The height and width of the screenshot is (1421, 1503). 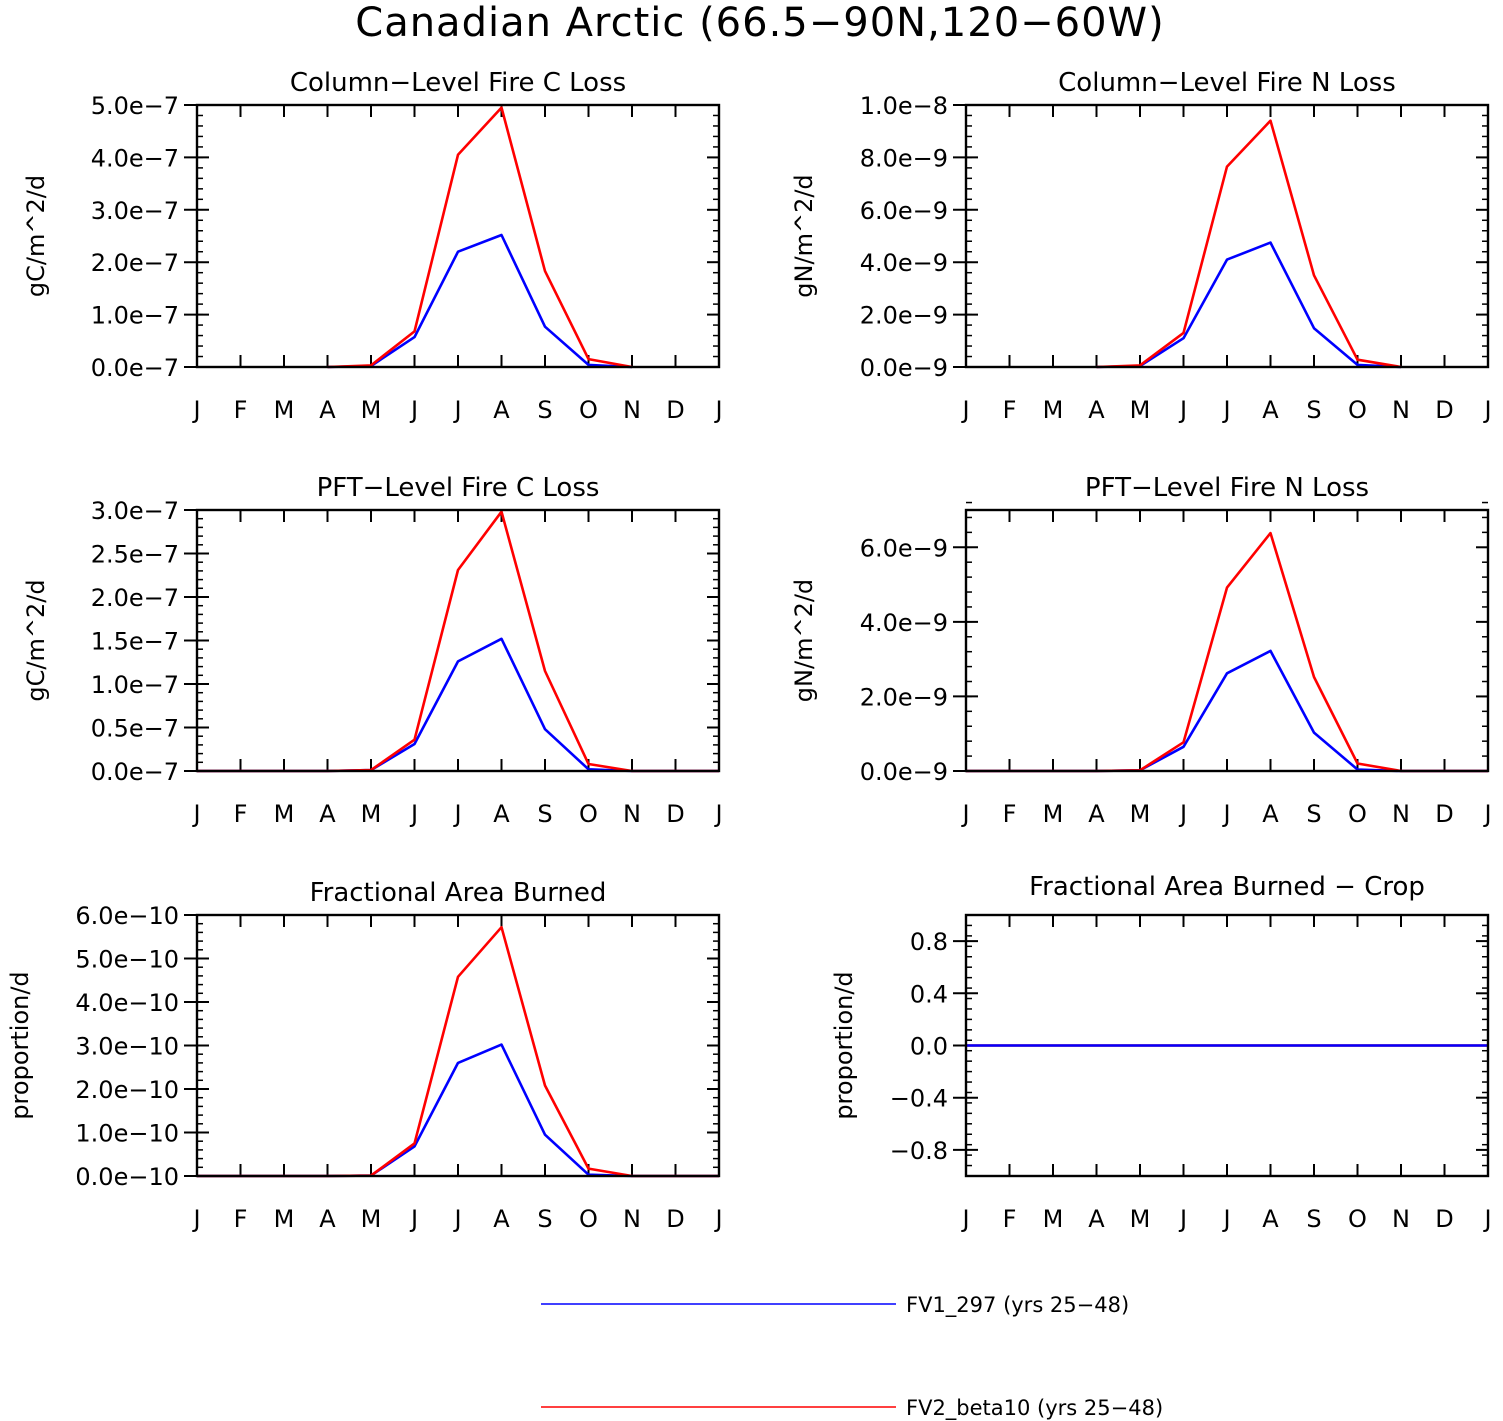 I want to click on y-tick-label: 2.0e−10, so click(x=127, y=1090).